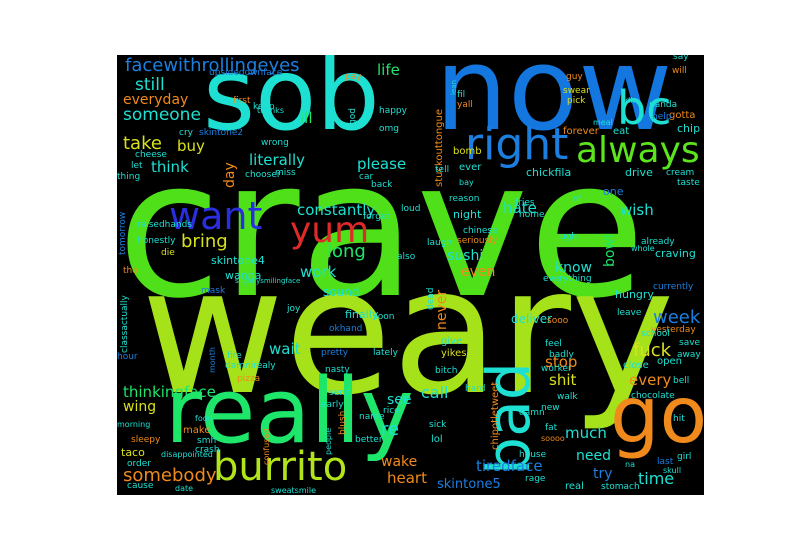 This screenshot has width=800, height=550. Describe the element at coordinates (230, 175) in the screenshot. I see `word-day: day` at that location.